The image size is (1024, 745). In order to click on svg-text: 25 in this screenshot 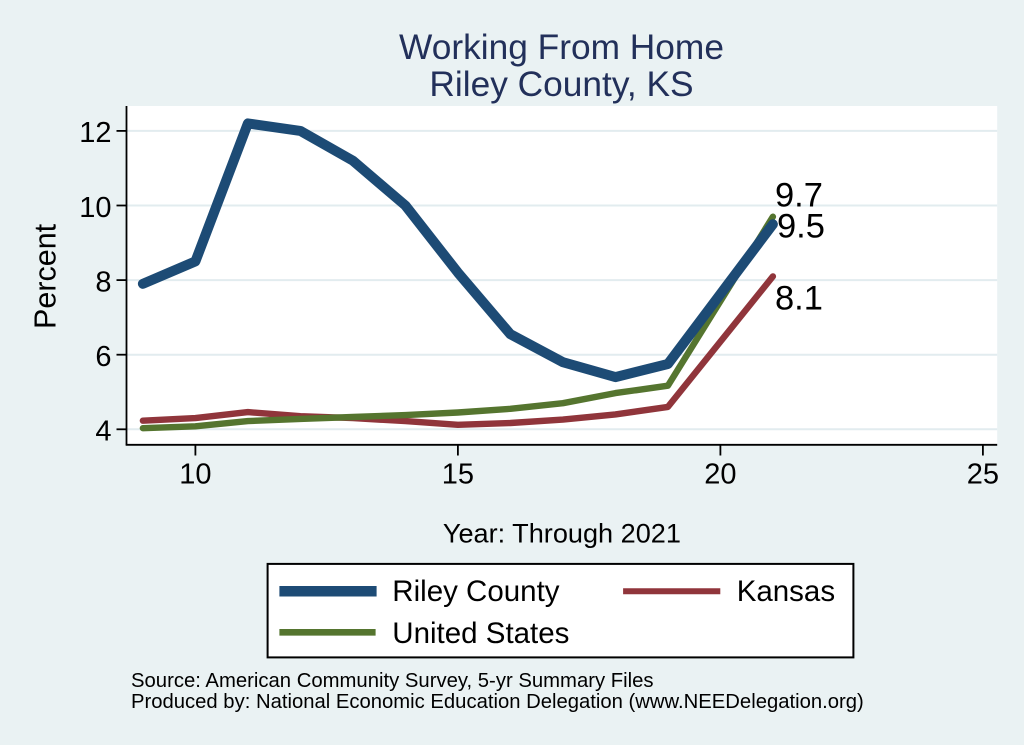, I will do `click(983, 474)`.